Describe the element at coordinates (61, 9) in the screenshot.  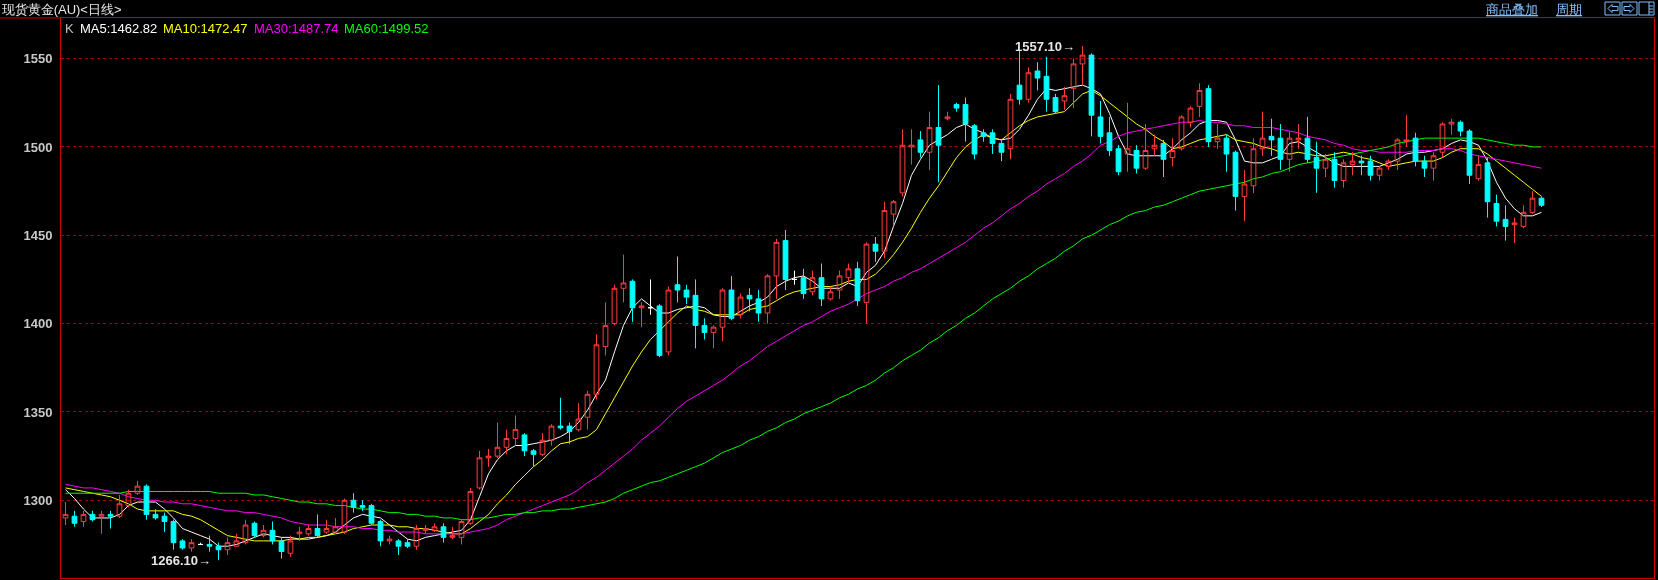
I see `chart-title: 现货黄金(AU)<日线>` at that location.